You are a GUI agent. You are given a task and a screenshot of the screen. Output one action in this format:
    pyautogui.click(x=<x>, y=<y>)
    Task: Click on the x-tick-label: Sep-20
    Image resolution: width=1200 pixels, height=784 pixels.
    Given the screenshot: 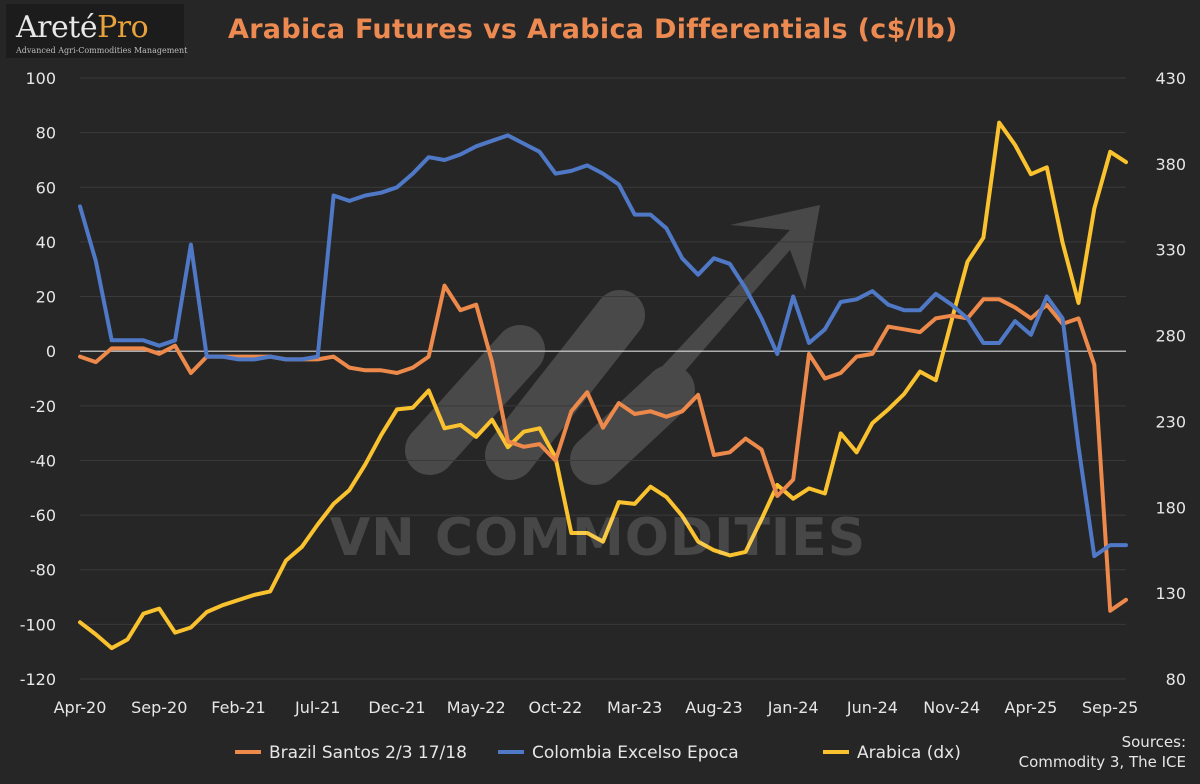 What is the action you would take?
    pyautogui.click(x=159, y=707)
    